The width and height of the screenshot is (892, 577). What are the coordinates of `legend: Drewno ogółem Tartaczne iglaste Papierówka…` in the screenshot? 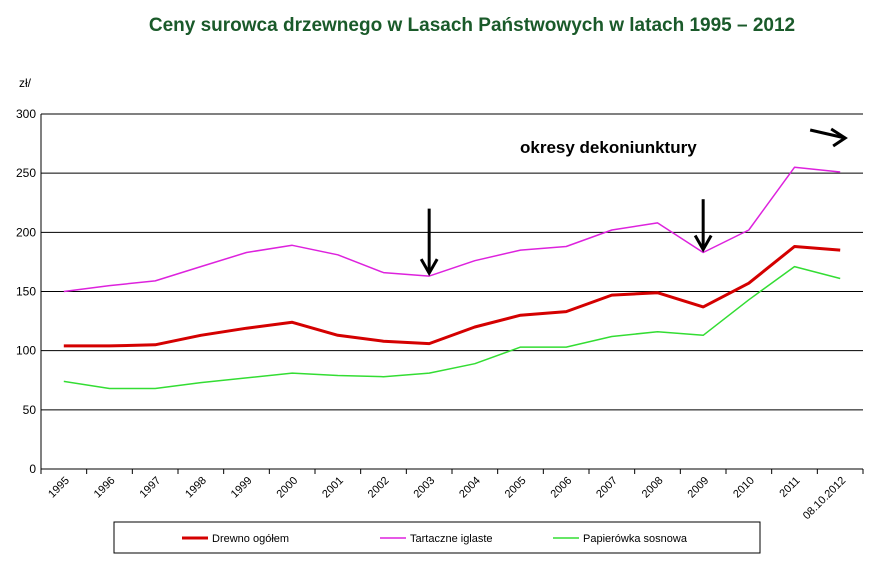 It's located at (437, 537).